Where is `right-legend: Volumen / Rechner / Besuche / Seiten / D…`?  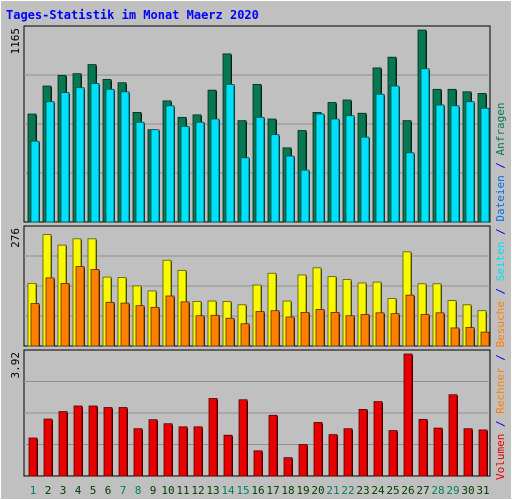
right-legend: Volumen / Rechner / Besuche / Seiten / D… is located at coordinates (500, 291).